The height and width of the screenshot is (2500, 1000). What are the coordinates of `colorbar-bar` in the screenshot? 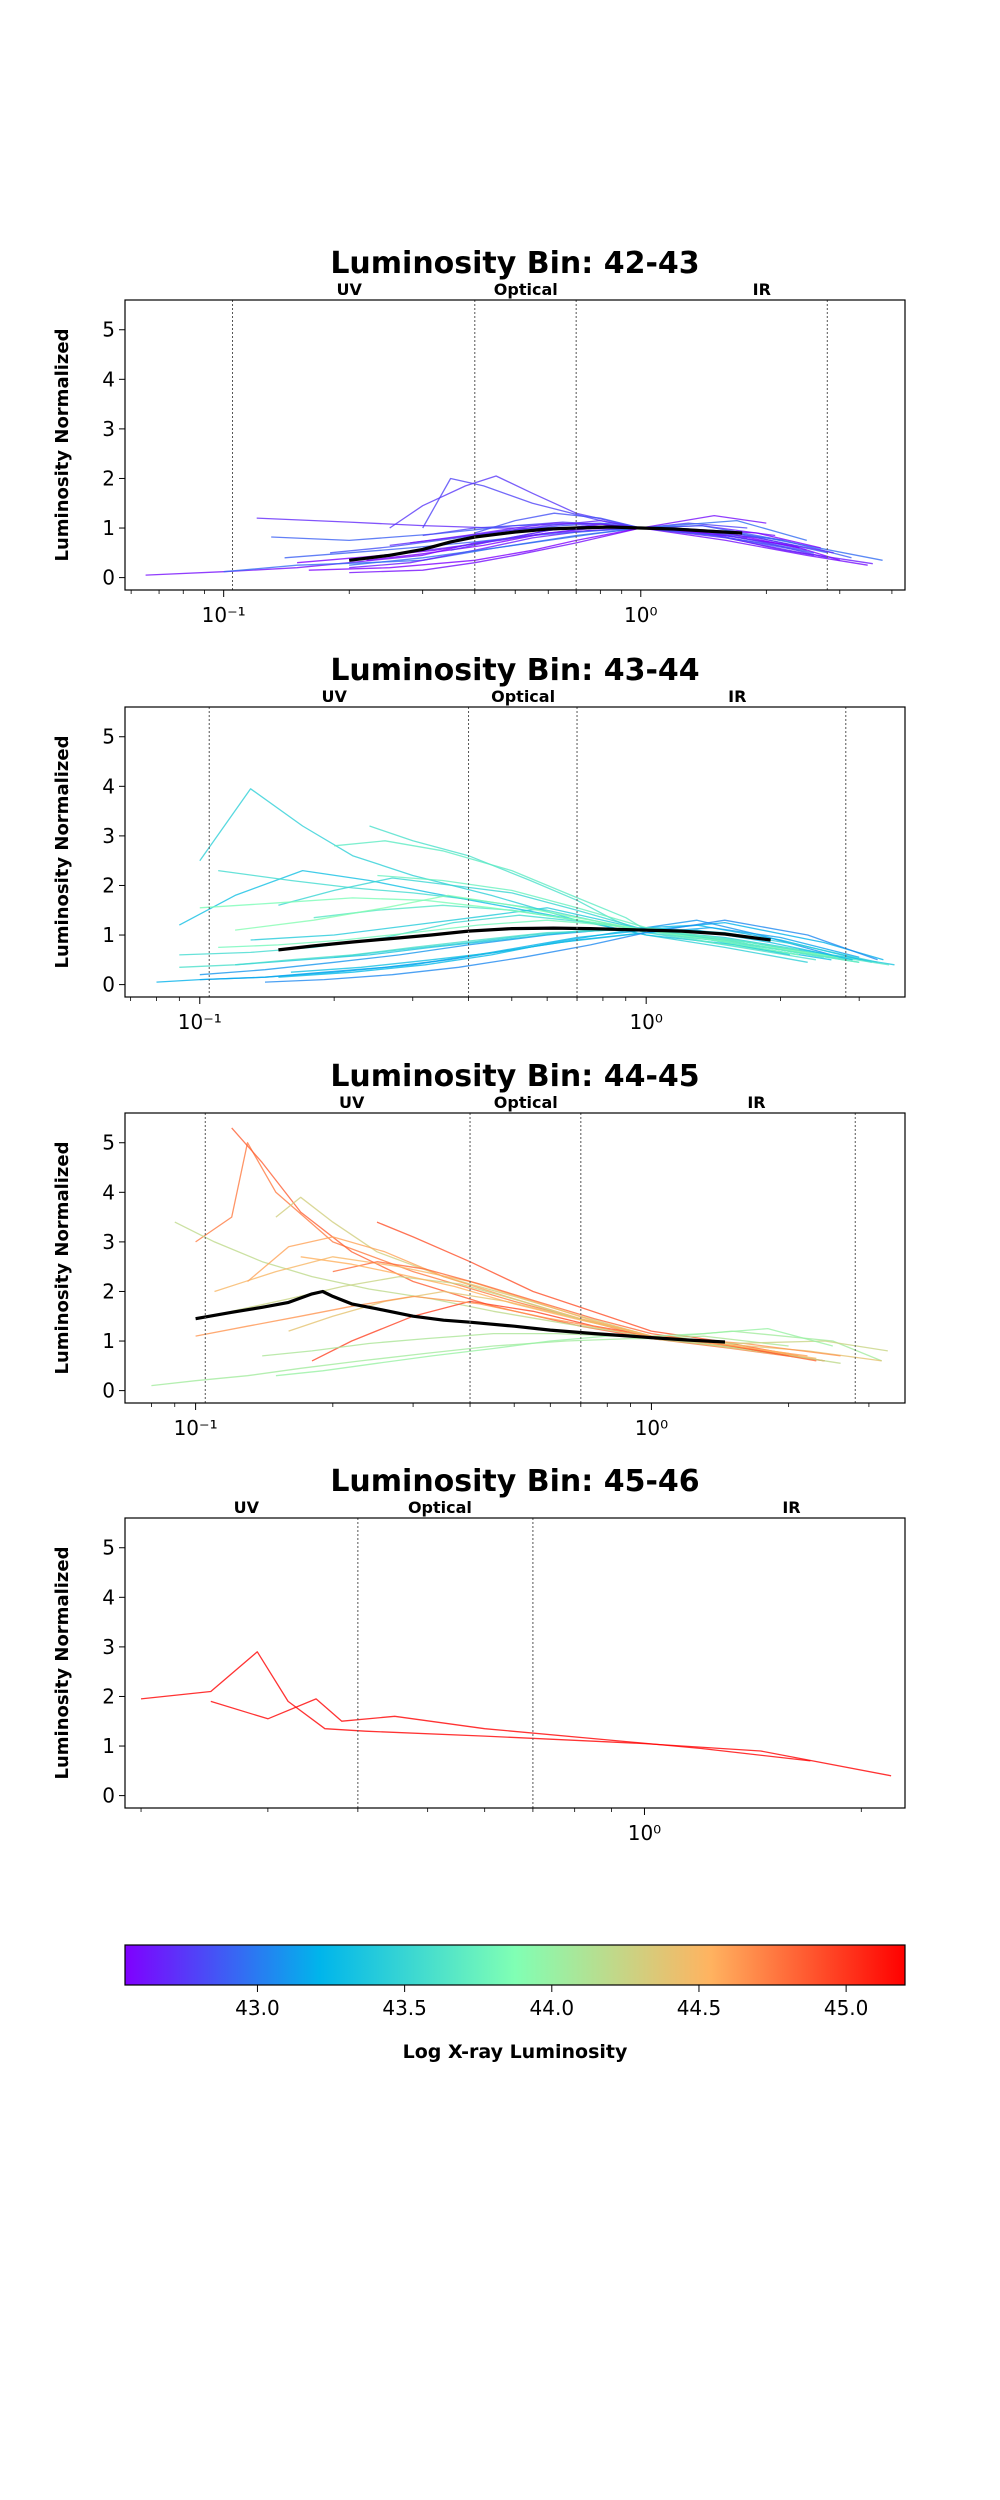 It's located at (515, 1965).